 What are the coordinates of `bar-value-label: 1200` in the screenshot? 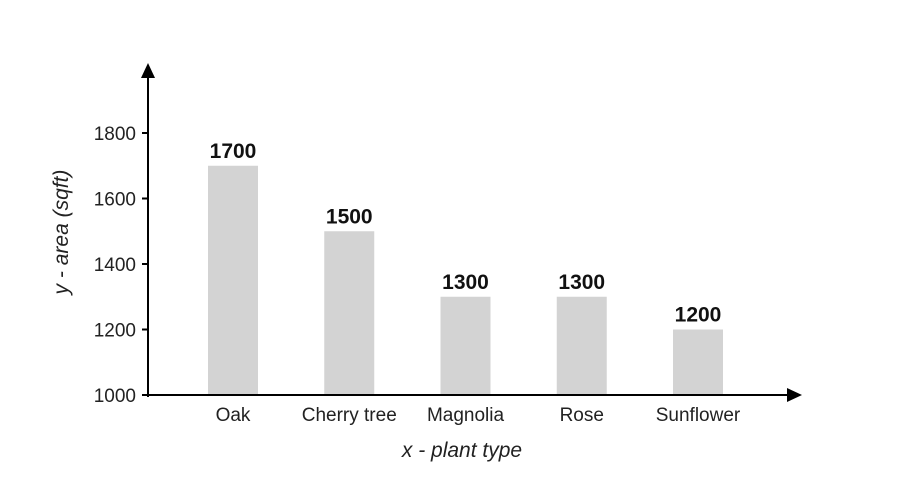 It's located at (698, 315).